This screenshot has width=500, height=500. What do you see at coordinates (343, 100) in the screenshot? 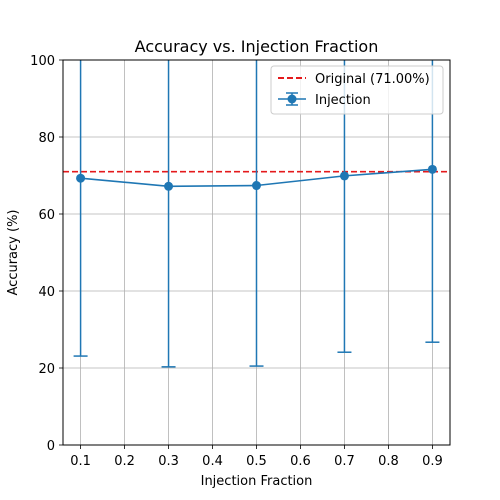
I see `legend-series-label: Injection` at bounding box center [343, 100].